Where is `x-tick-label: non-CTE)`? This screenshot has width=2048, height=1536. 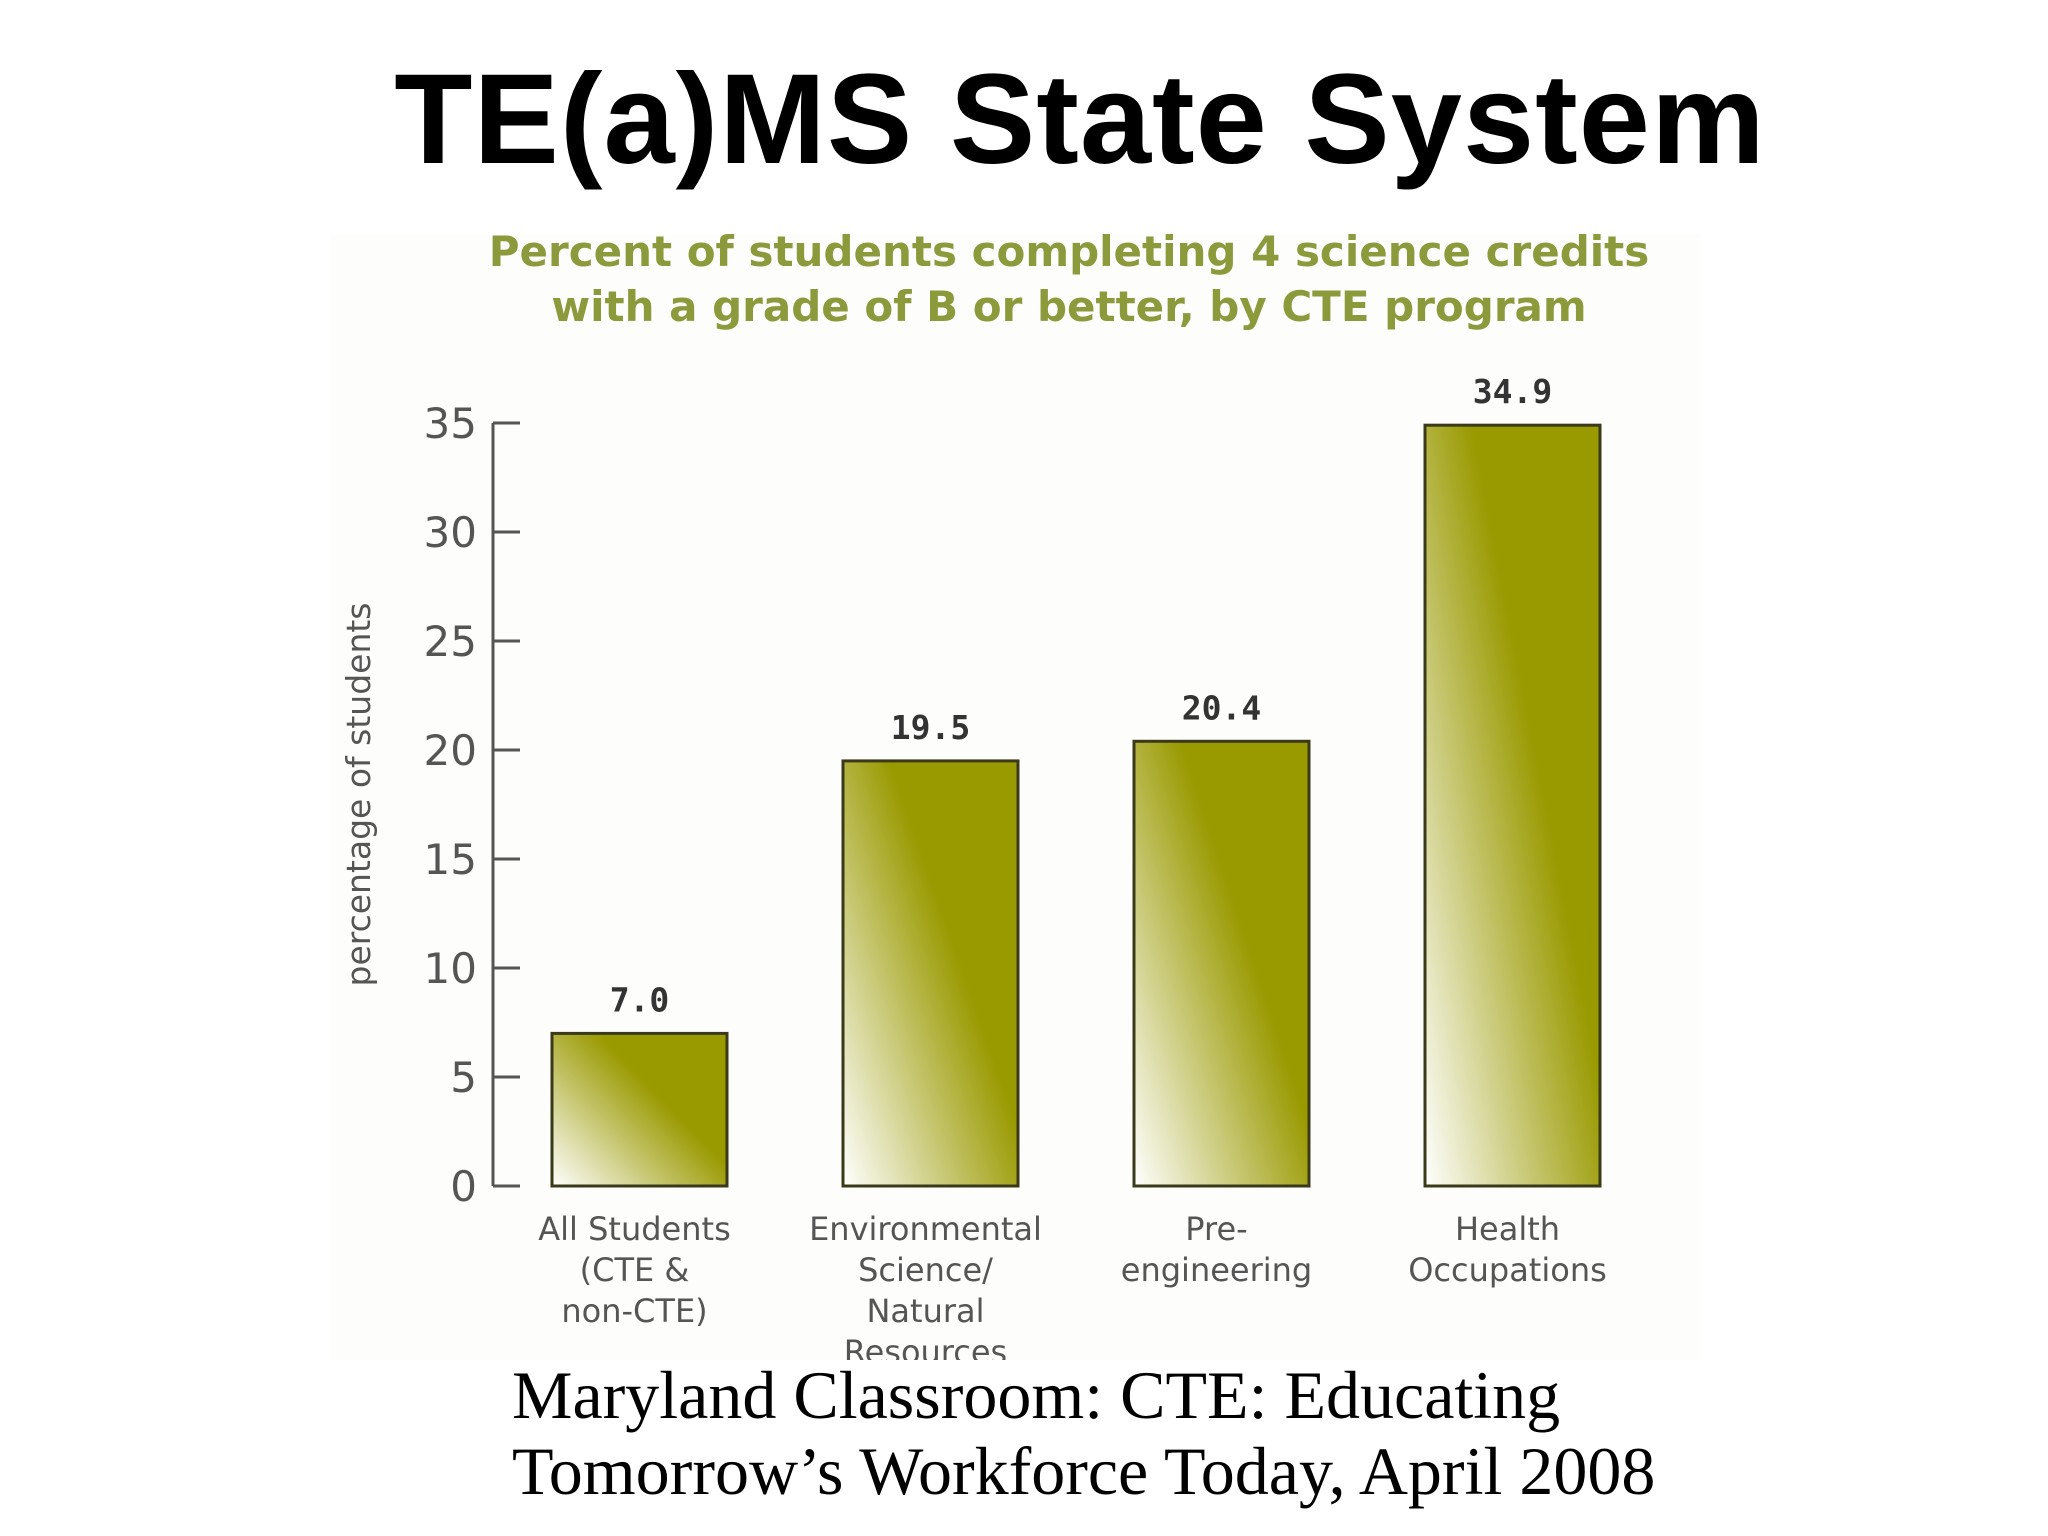
x-tick-label: non-CTE) is located at coordinates (634, 1311).